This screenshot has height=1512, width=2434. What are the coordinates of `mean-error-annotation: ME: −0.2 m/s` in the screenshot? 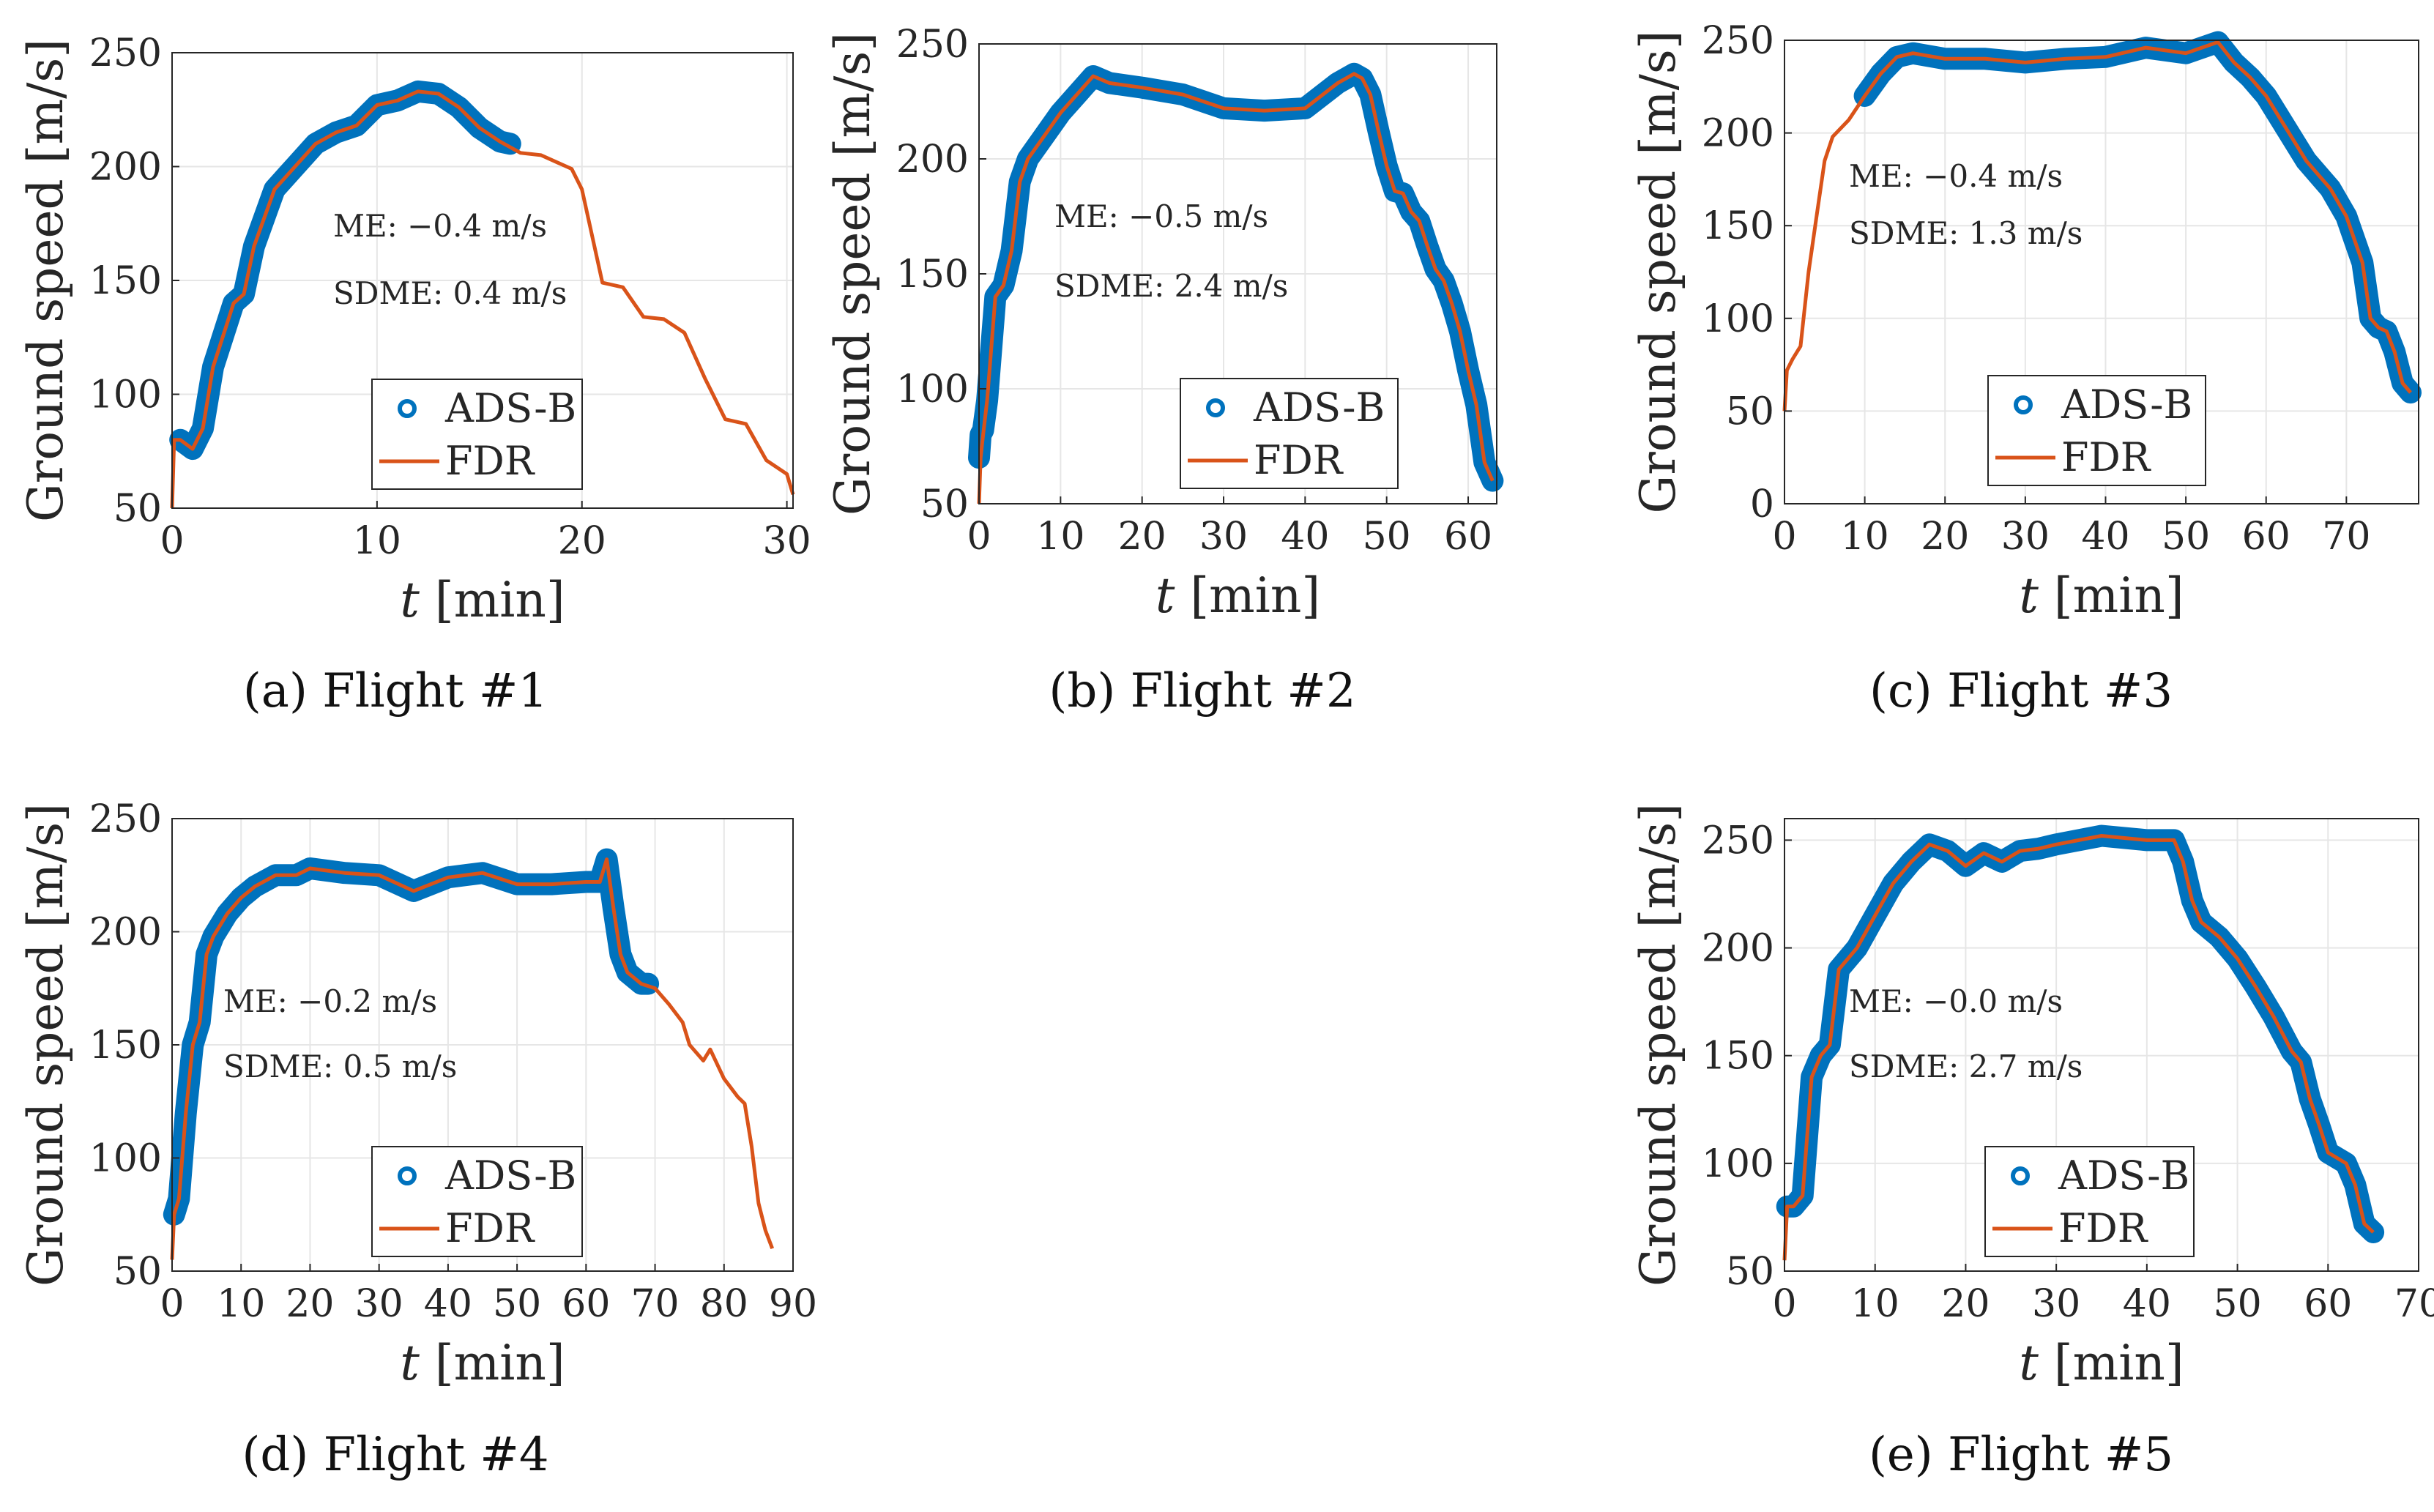 It's located at (330, 1001).